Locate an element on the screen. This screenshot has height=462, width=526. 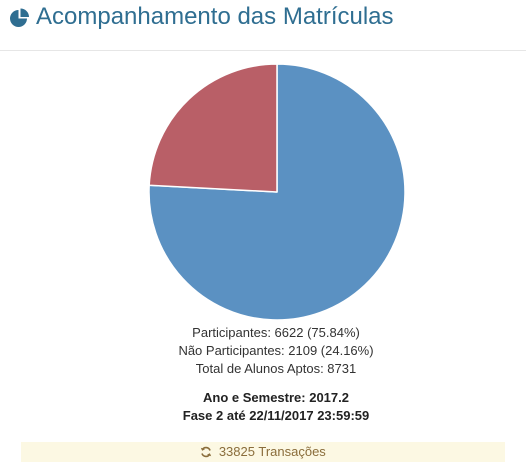
stat-participantes: Participantes: 6622 (75.84%) is located at coordinates (276, 332).